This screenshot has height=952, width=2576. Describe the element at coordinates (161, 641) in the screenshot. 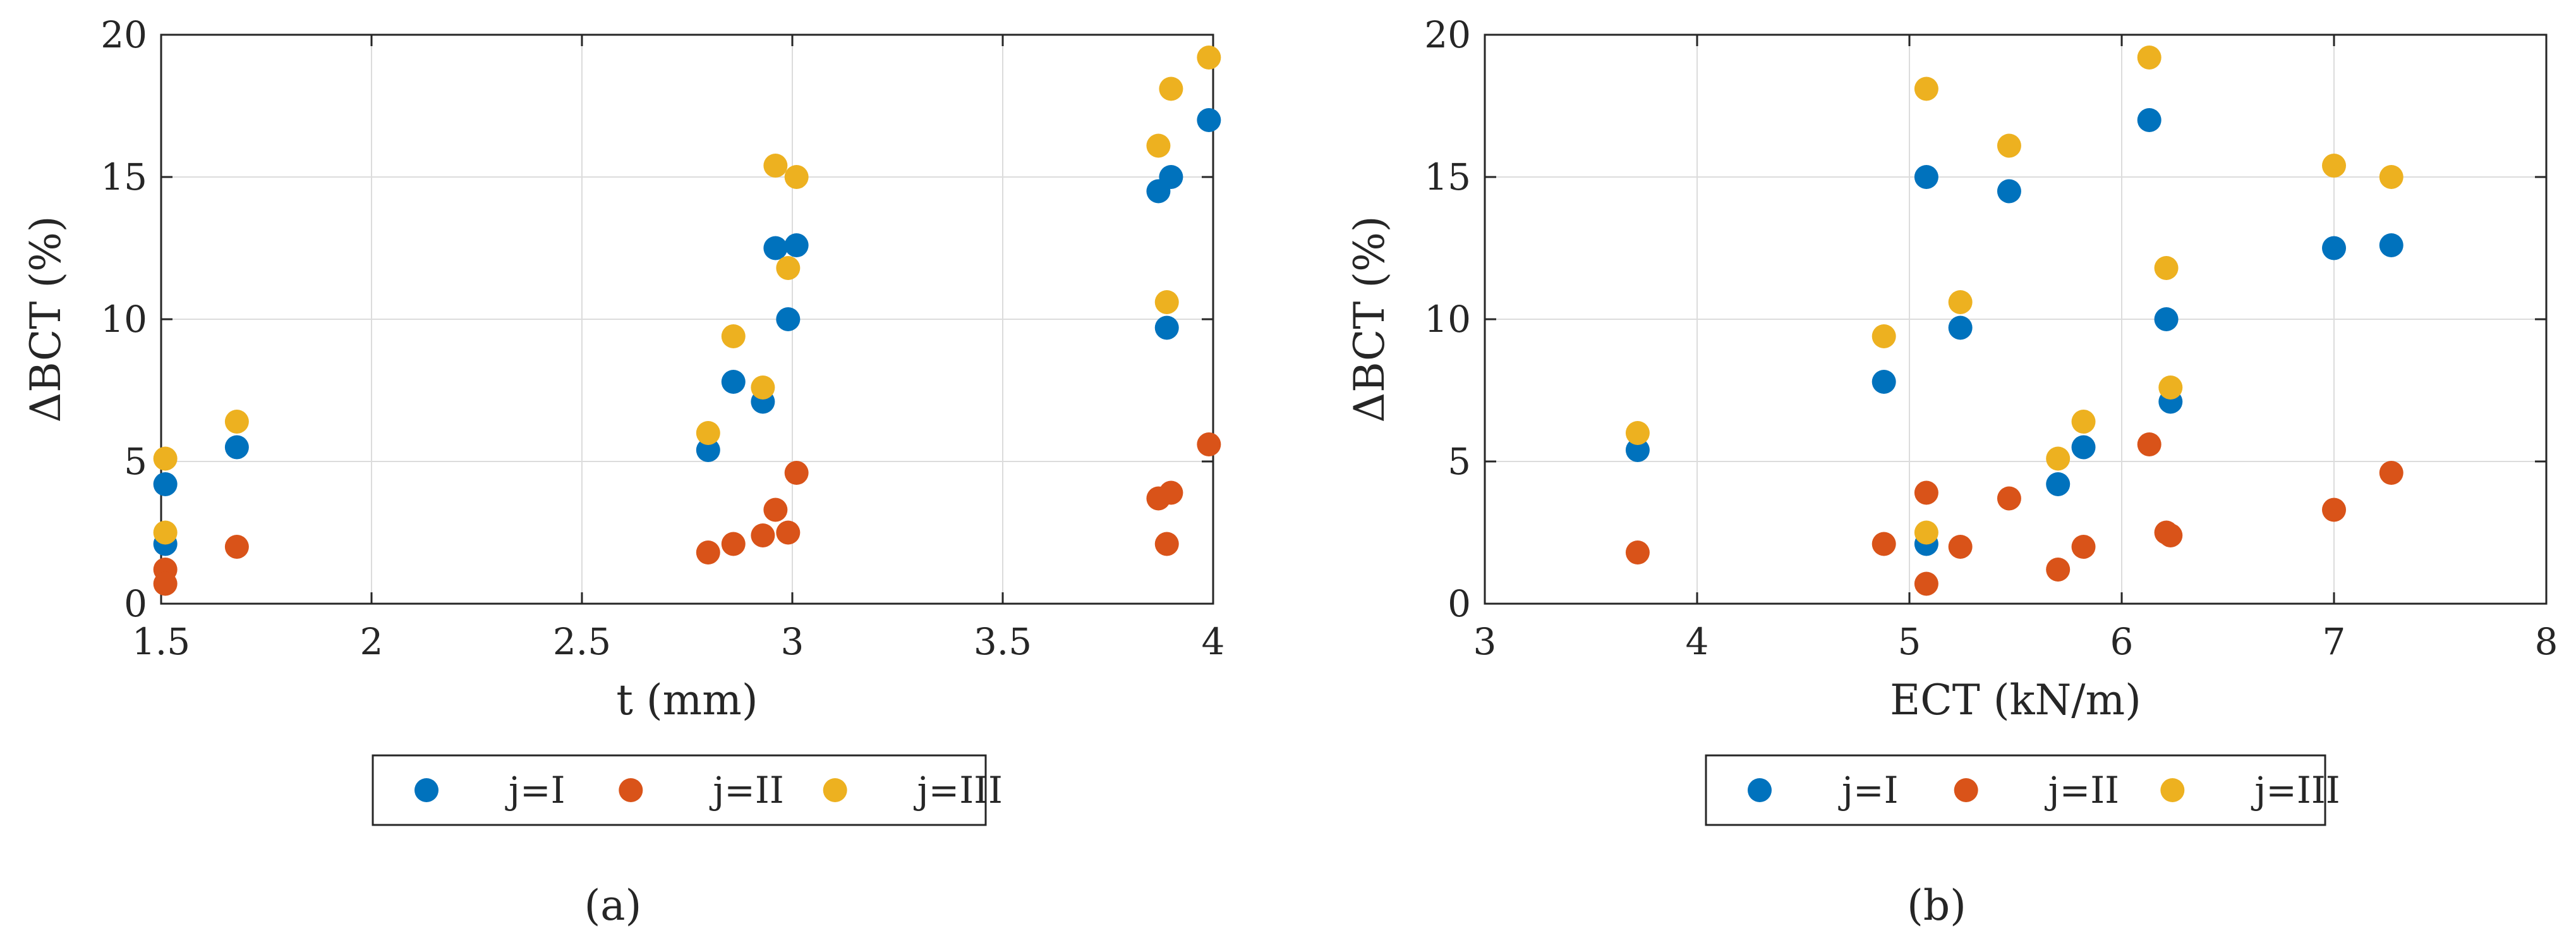

I see `x-tick-label: 1.5` at that location.